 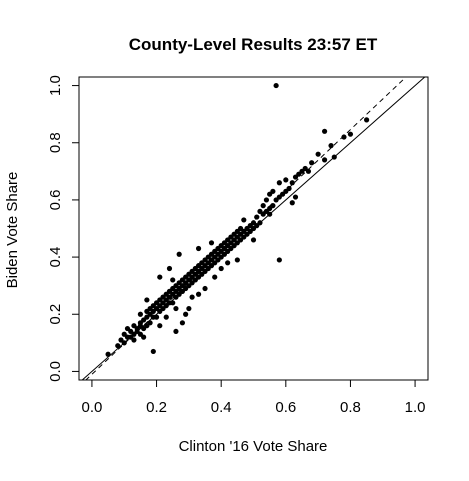 What do you see at coordinates (55, 314) in the screenshot?
I see `y-tick-label: 0.2` at bounding box center [55, 314].